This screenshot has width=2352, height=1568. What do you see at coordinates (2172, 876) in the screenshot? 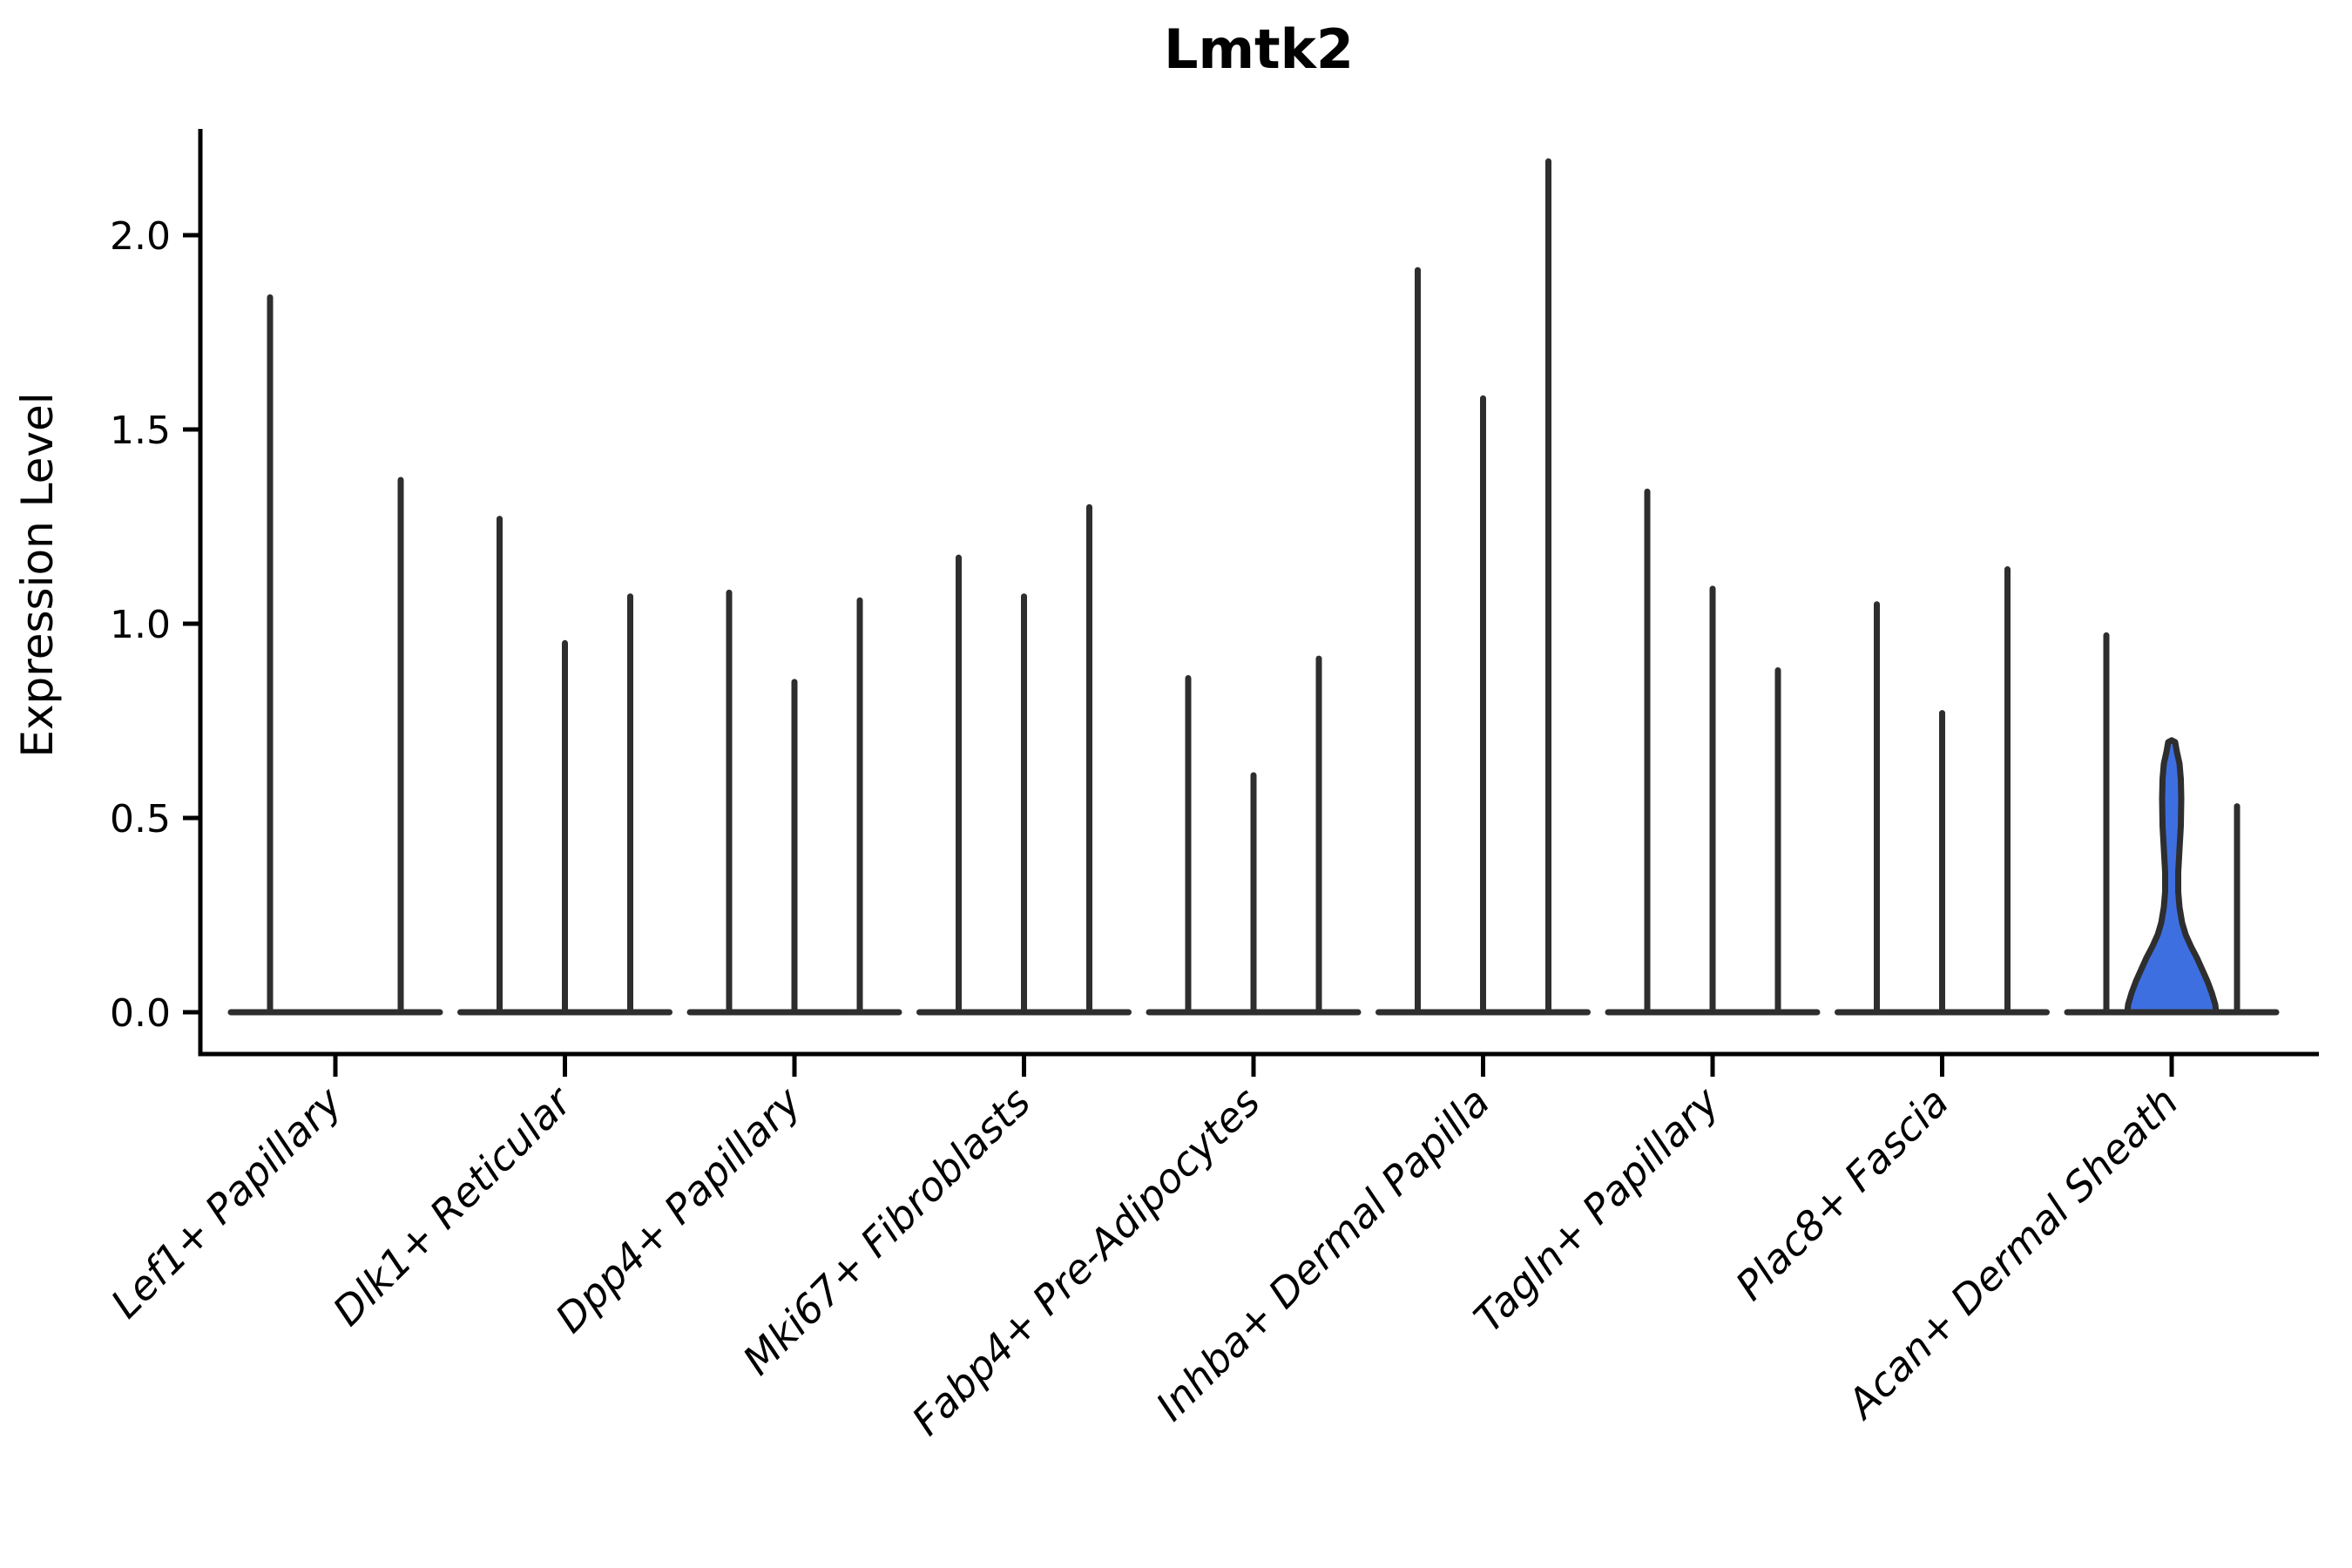
I see `highlighted-violin` at bounding box center [2172, 876].